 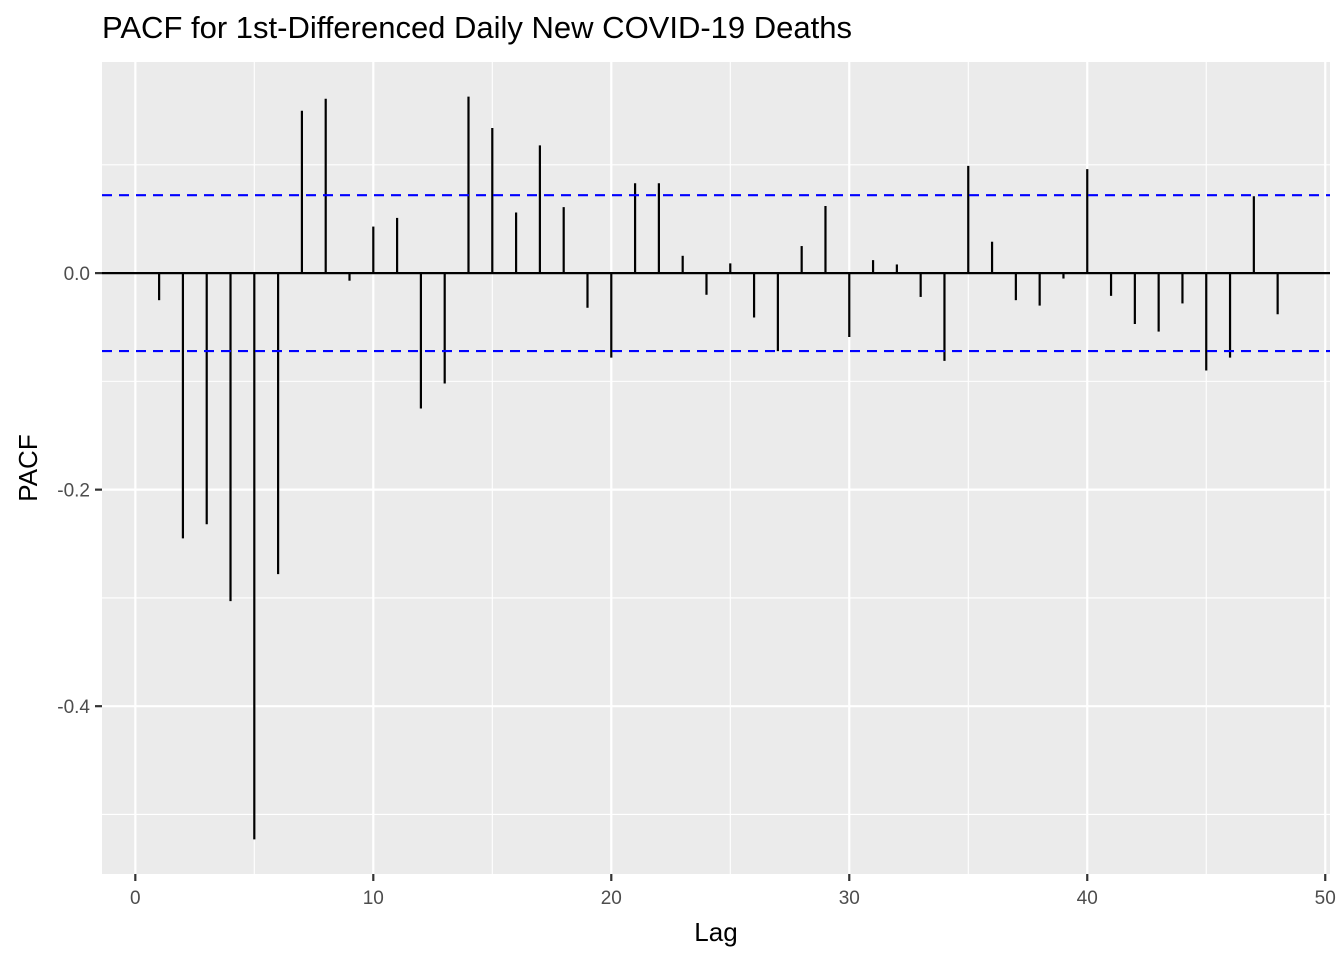 What do you see at coordinates (1325, 898) in the screenshot?
I see `x-tick-label: 50` at bounding box center [1325, 898].